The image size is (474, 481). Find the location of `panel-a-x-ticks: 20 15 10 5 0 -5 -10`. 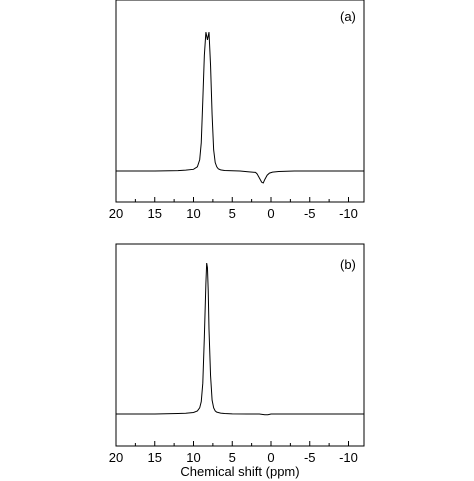

panel-a-x-ticks: 20 15 10 5 0 -5 -10 is located at coordinates (233, 209).